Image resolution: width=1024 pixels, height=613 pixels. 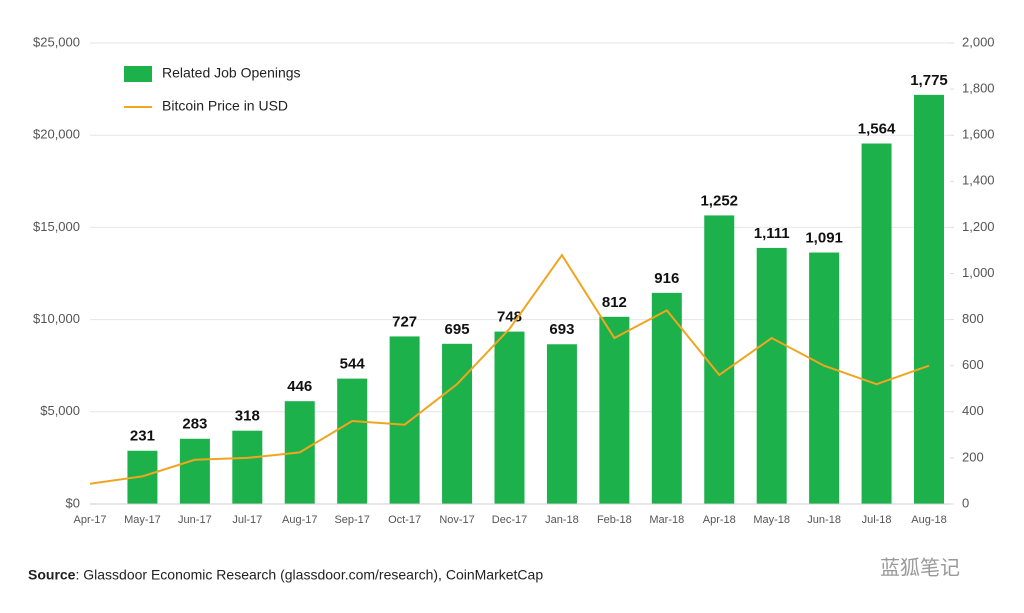 I want to click on y2-tick-label: 2,000, so click(x=978, y=41).